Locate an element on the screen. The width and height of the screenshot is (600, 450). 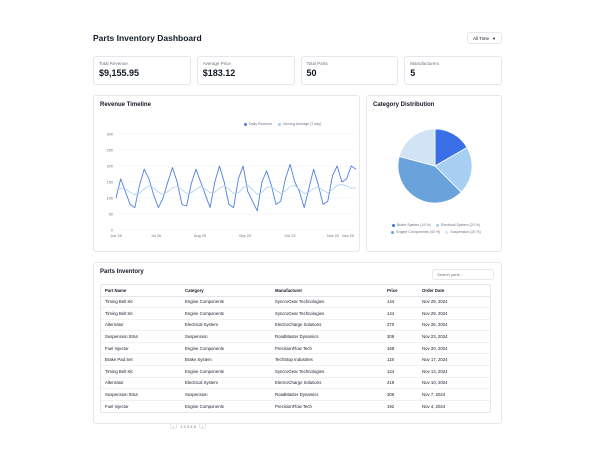
category-pie-chart is located at coordinates (435, 166).